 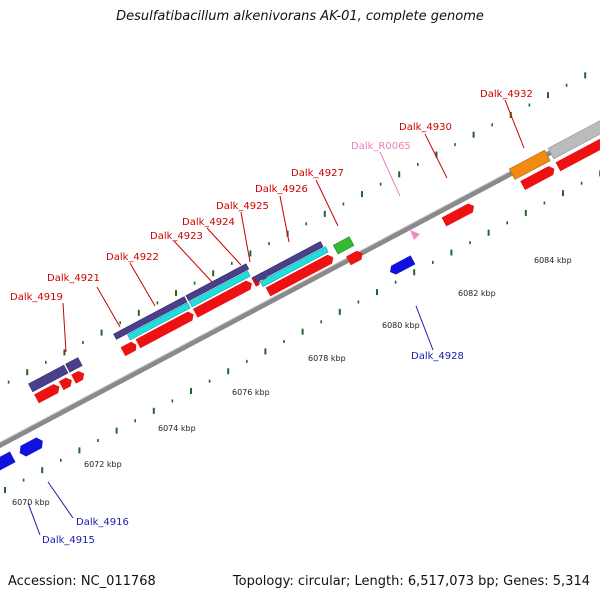 I want to click on gene-bar-orange, so click(x=529, y=164).